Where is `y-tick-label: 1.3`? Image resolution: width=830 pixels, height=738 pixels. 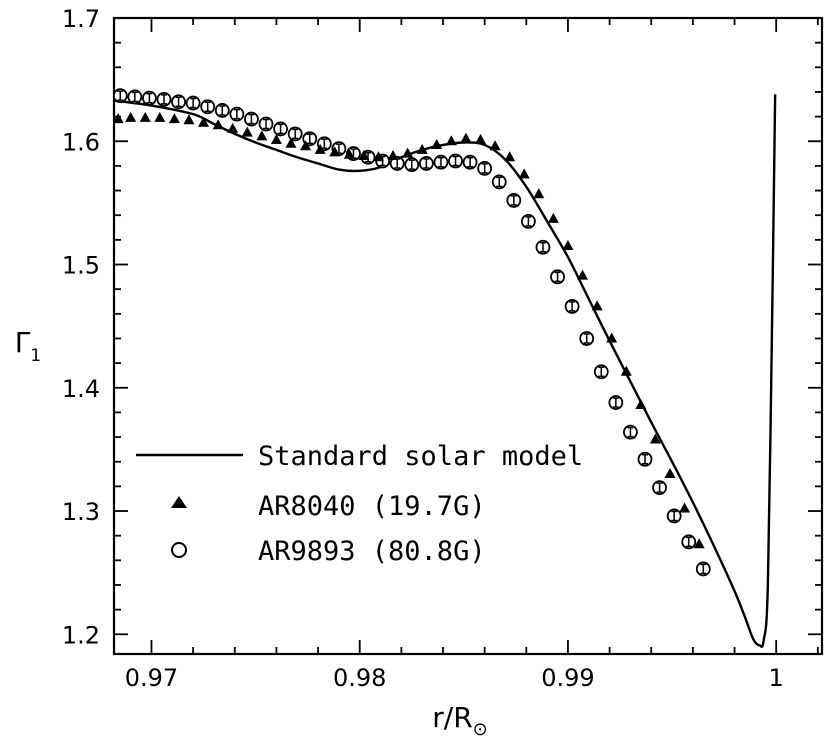 y-tick-label: 1.3 is located at coordinates (81, 512).